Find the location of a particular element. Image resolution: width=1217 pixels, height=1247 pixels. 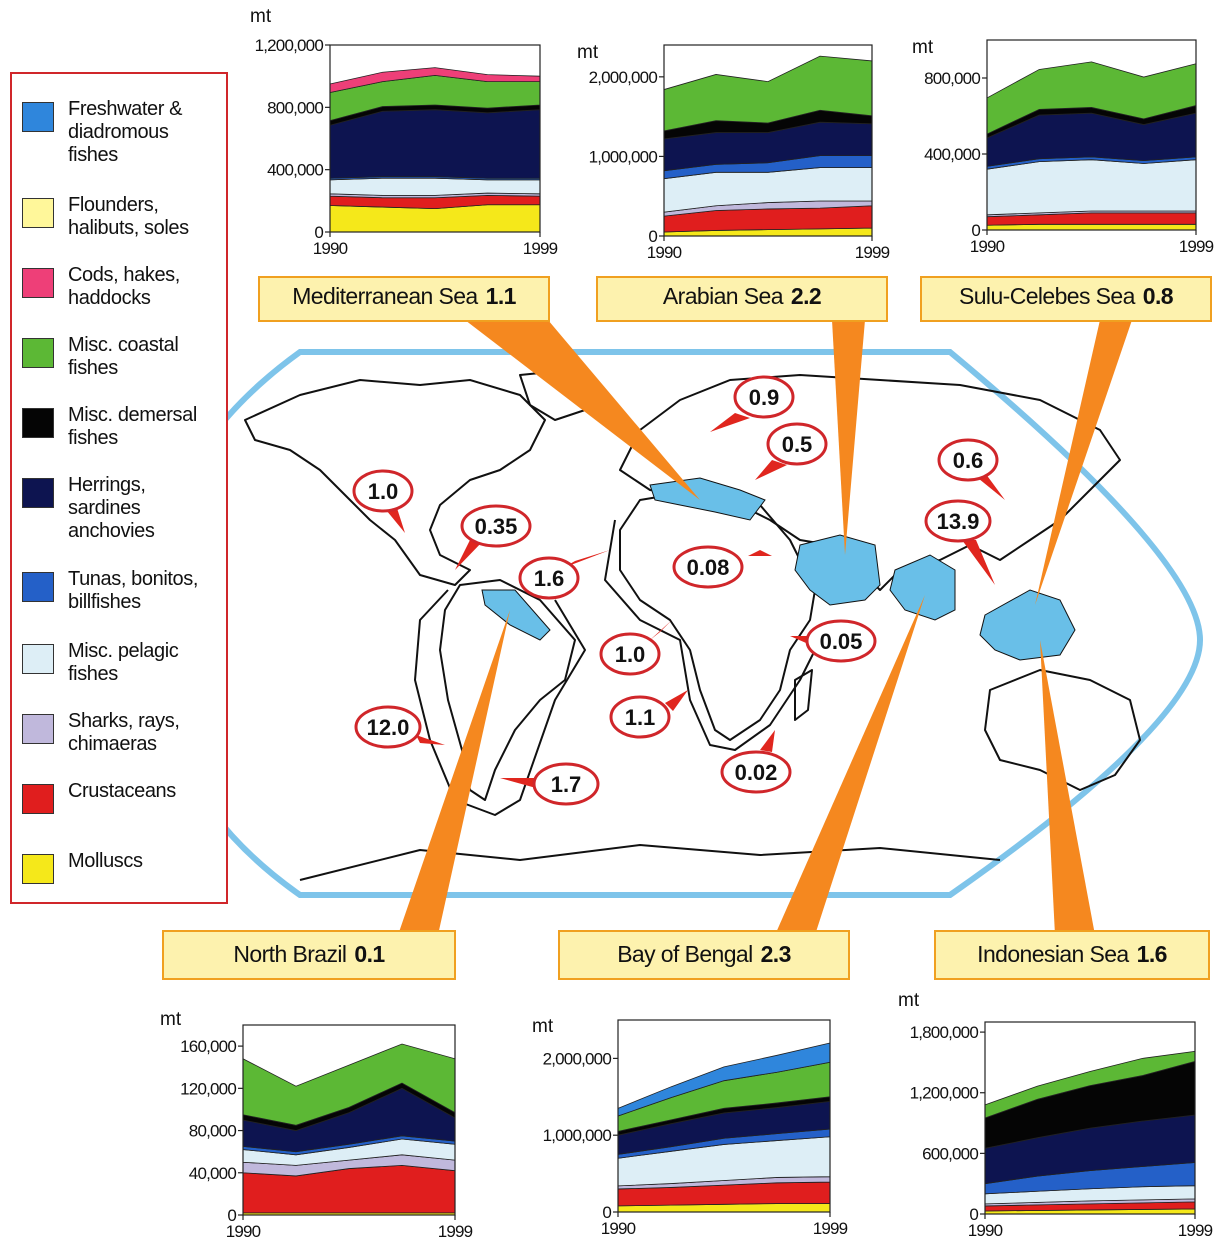

area-chart: 0 400,000 800,000 1990 1999 mt is located at coordinates (1063, 146).